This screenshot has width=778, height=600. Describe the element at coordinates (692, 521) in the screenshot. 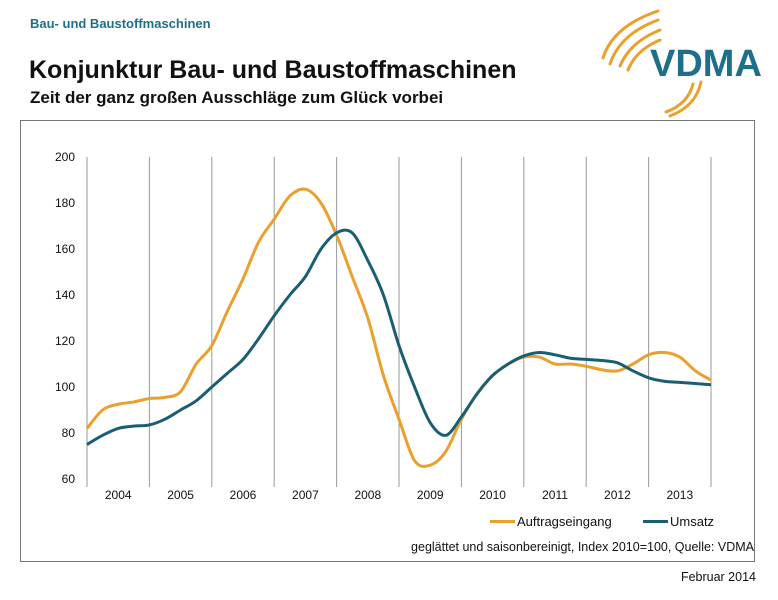

I see `legend-label: Umsatz` at that location.